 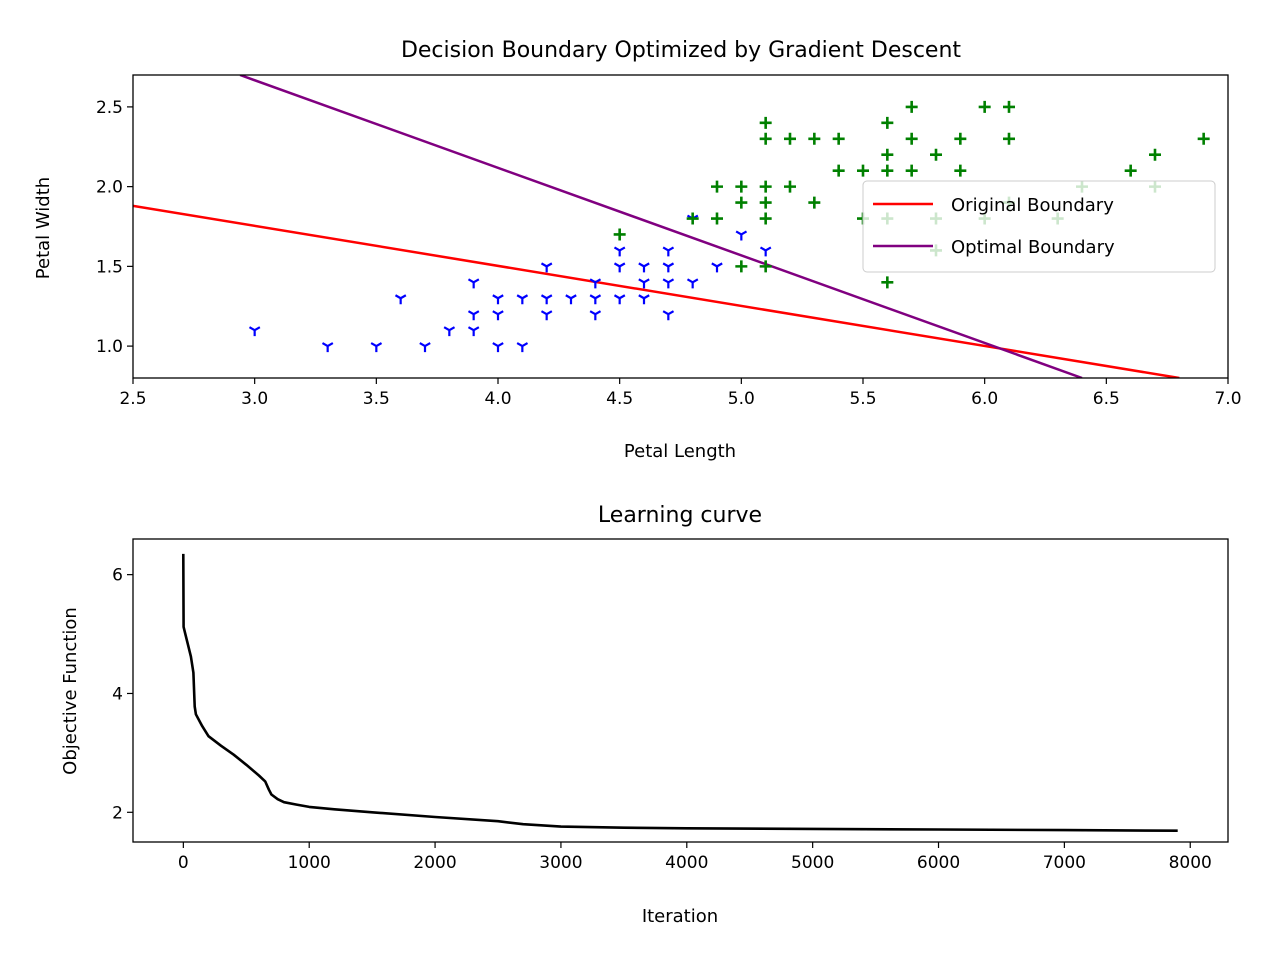 What do you see at coordinates (254, 399) in the screenshot?
I see `chart1-x-tick-label: 3.0` at bounding box center [254, 399].